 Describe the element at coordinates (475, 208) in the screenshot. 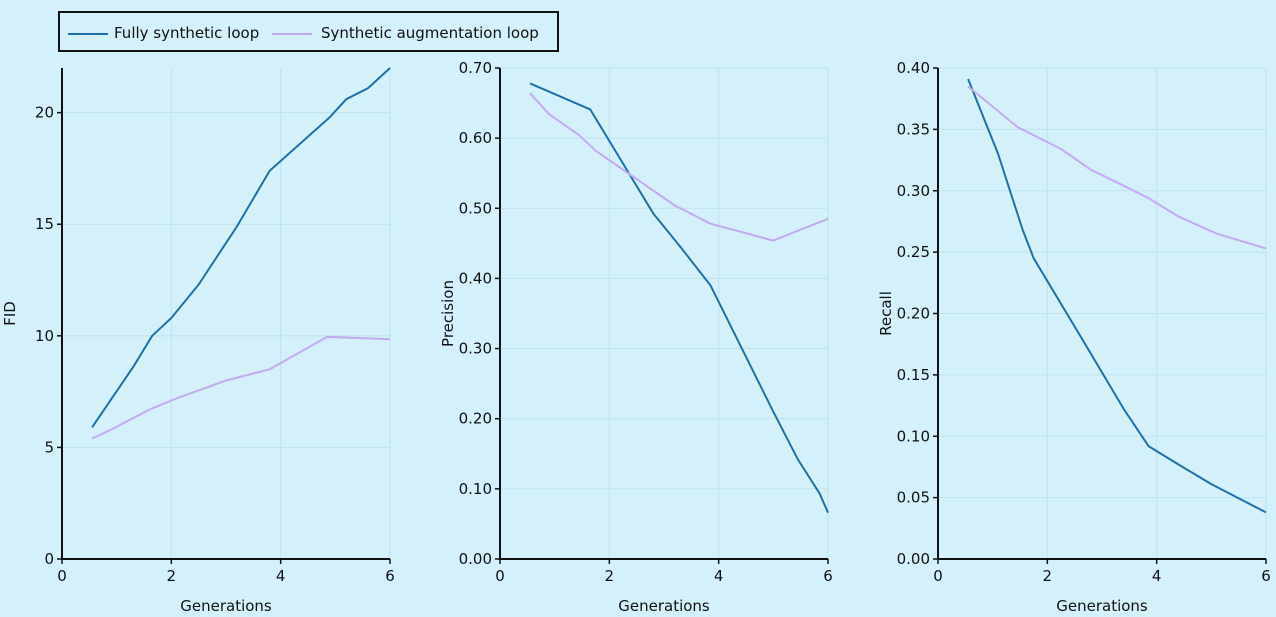

I see `chart2-y-tick-label: 0.50` at that location.